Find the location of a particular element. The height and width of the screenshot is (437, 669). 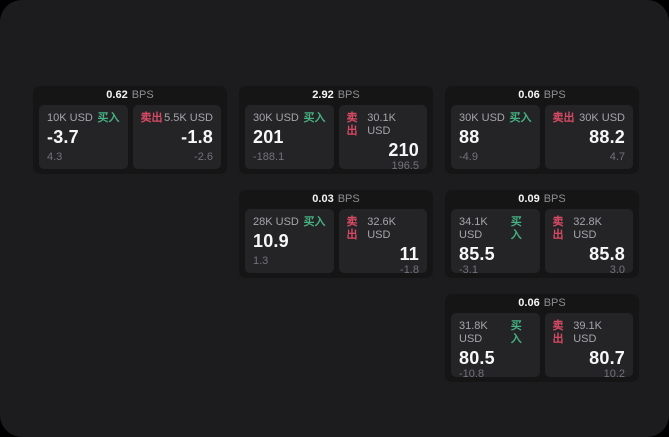

sell-price: 210 is located at coordinates (403, 150).